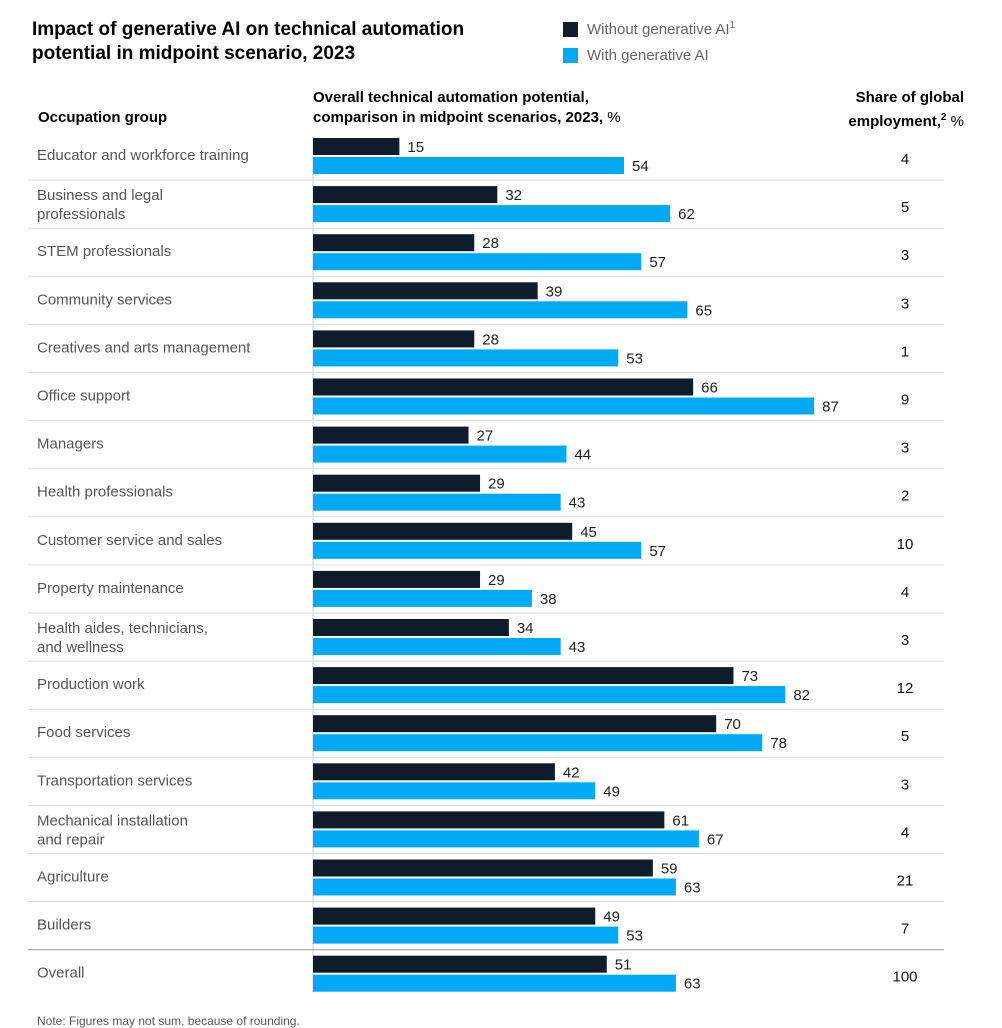 The image size is (1002, 1028). Describe the element at coordinates (905, 544) in the screenshot. I see `employment-share-customer-service-and-sales: 10` at that location.